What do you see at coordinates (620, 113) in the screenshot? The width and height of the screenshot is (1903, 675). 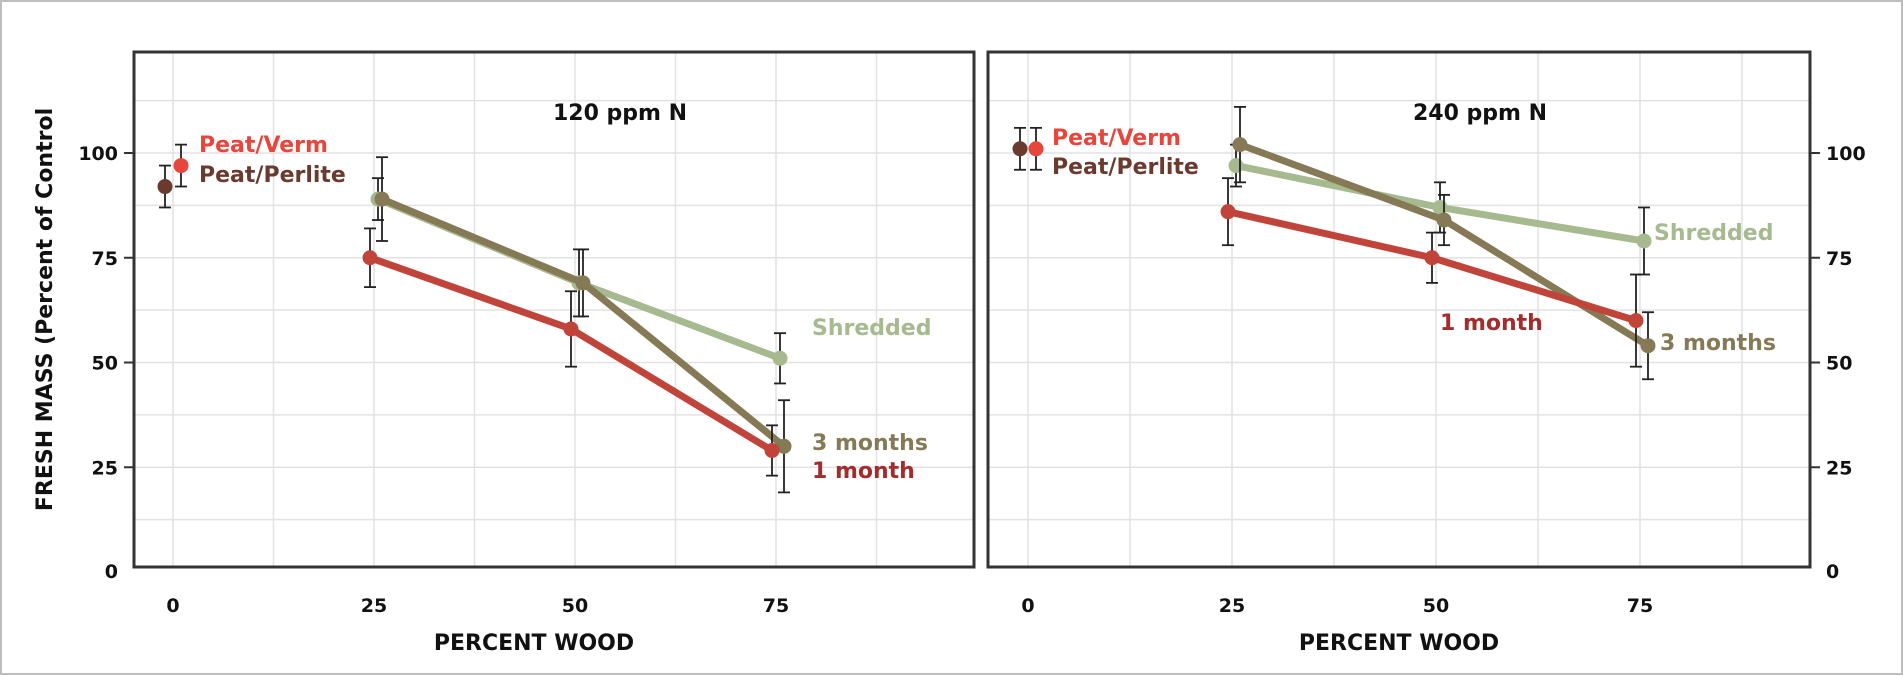 I see `panel-1-title: 120 ppm N` at bounding box center [620, 113].